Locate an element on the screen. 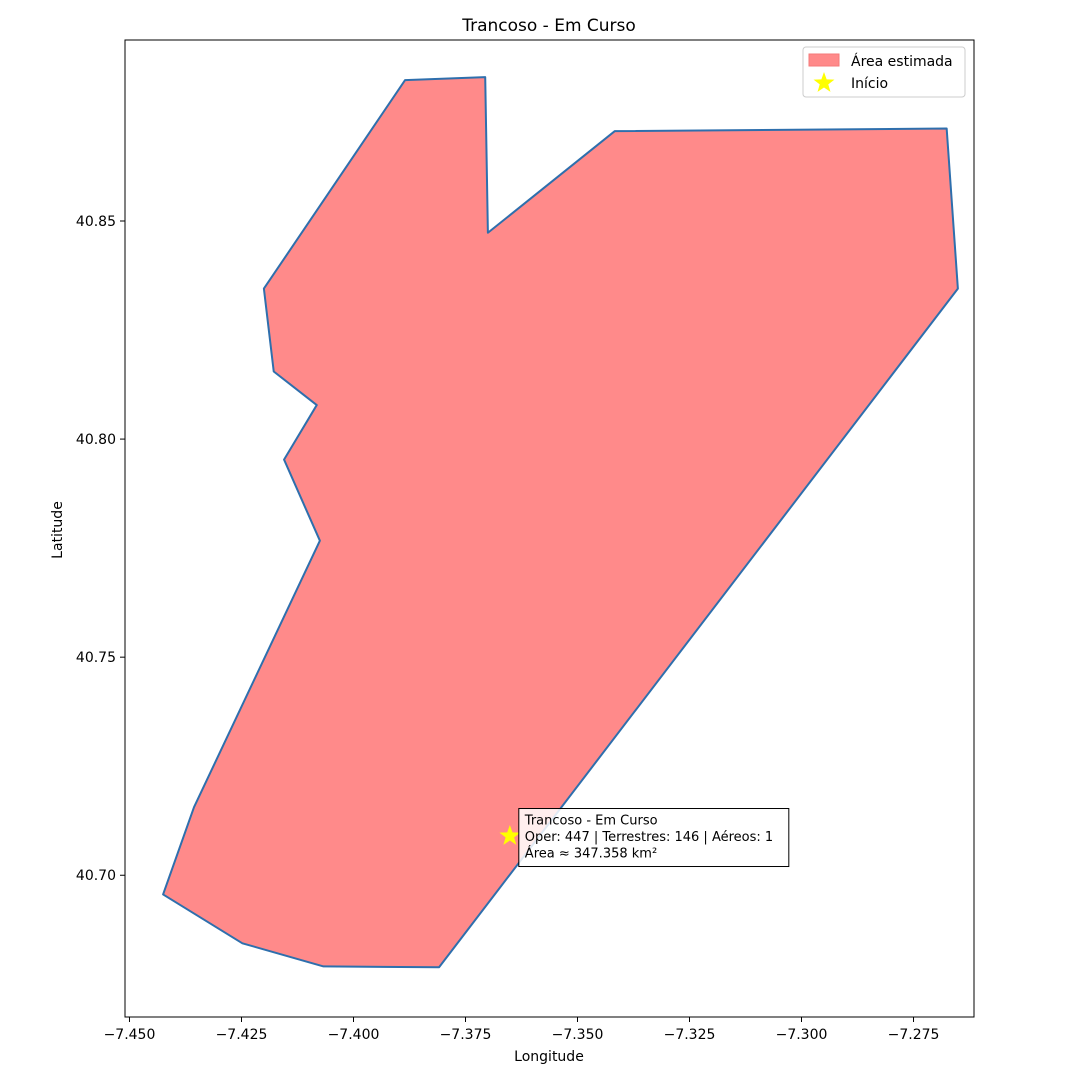 This screenshot has height=1080, width=1080. x-tick-label: −7.375 is located at coordinates (466, 1035).